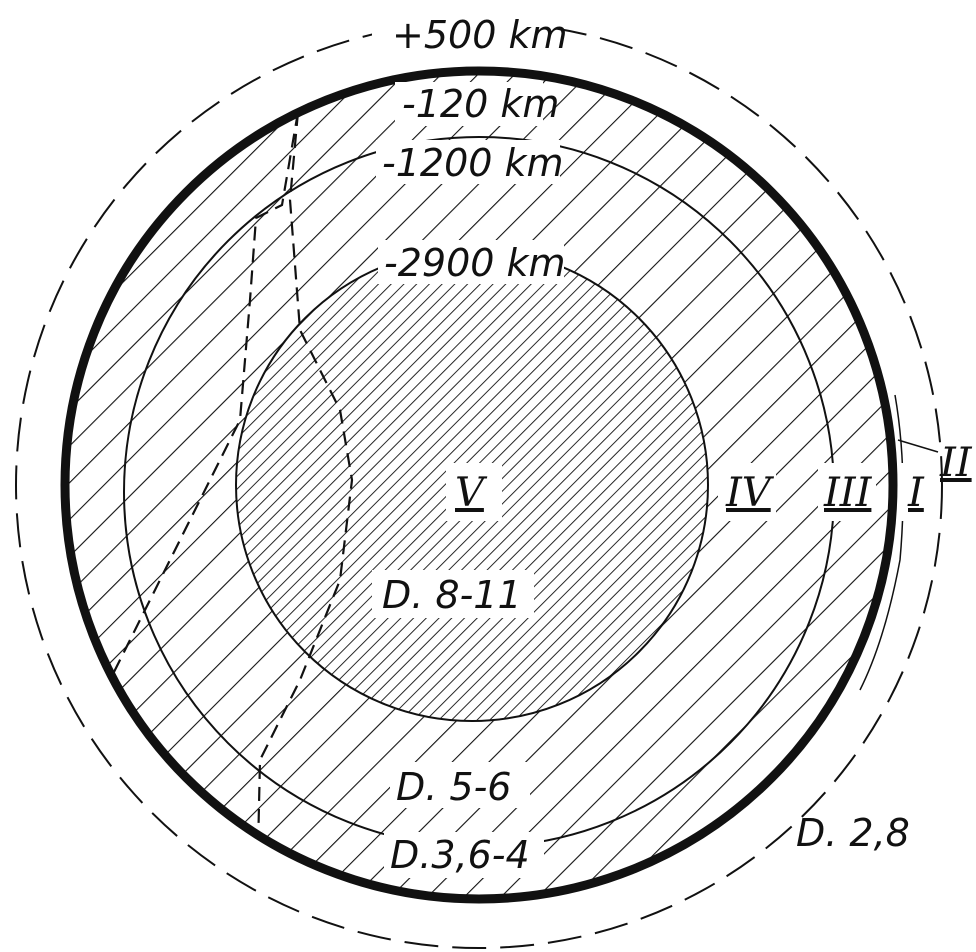 The width and height of the screenshot is (976, 952). I want to click on density-crust: D. 2,8, so click(853, 833).